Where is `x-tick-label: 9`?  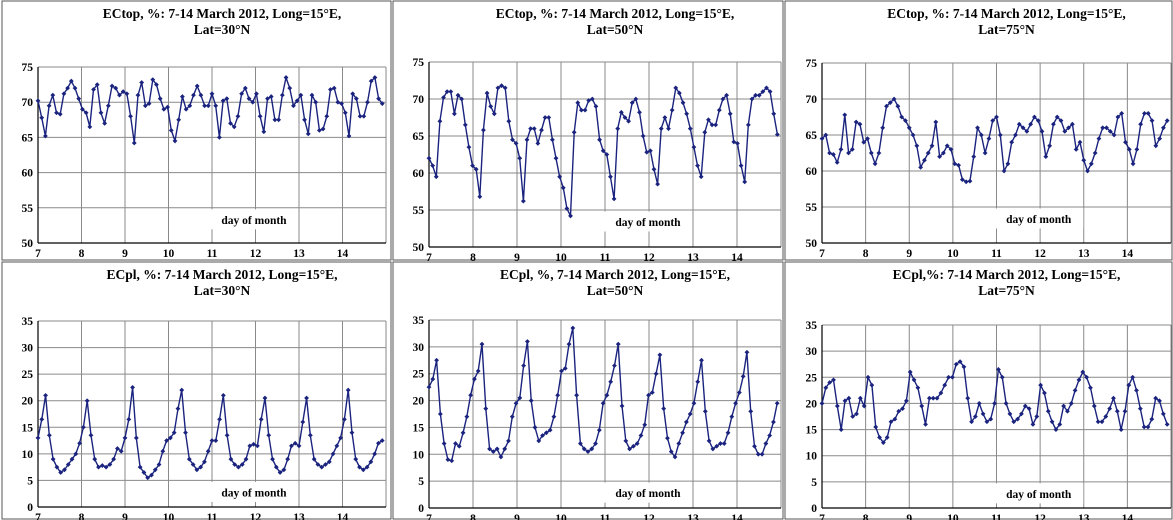
x-tick-label: 9 is located at coordinates (909, 516).